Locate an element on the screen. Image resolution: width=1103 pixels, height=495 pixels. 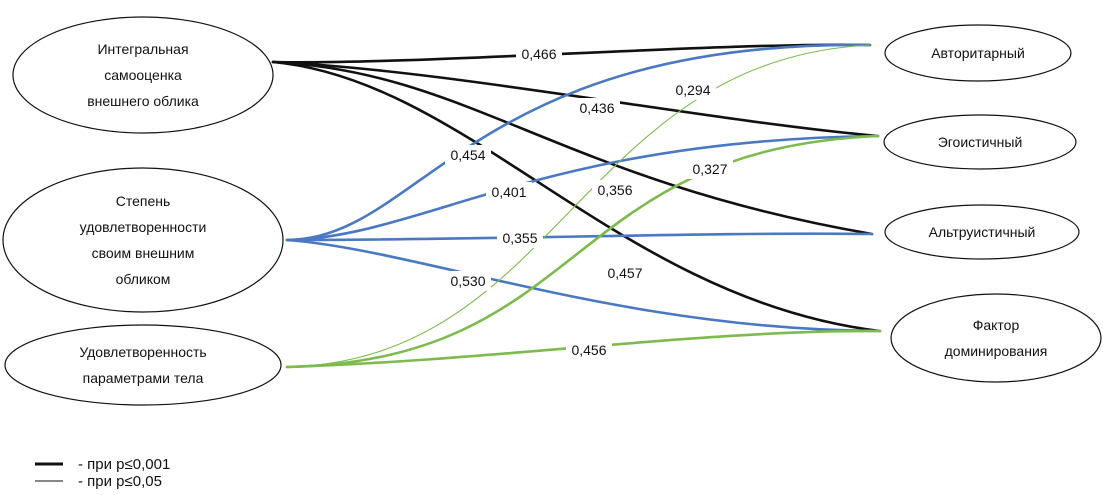
coefficient-label-satisfaction-dominance: 0,530 is located at coordinates (468, 281).